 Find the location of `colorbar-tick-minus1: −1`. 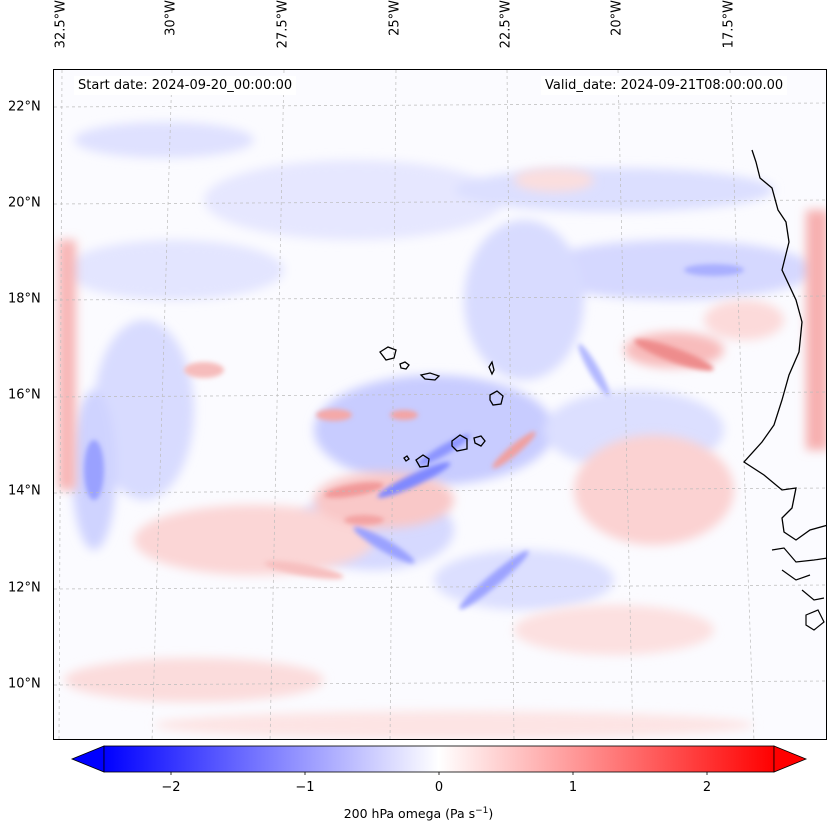

colorbar-tick-minus1: −1 is located at coordinates (305, 787).